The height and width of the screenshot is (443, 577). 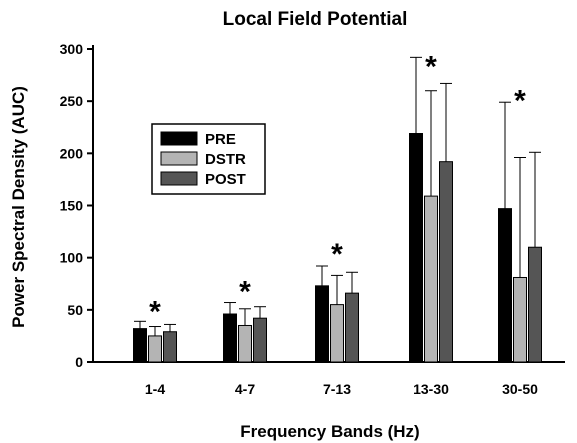 What do you see at coordinates (72, 258) in the screenshot?
I see `y-tick-label: 100` at bounding box center [72, 258].